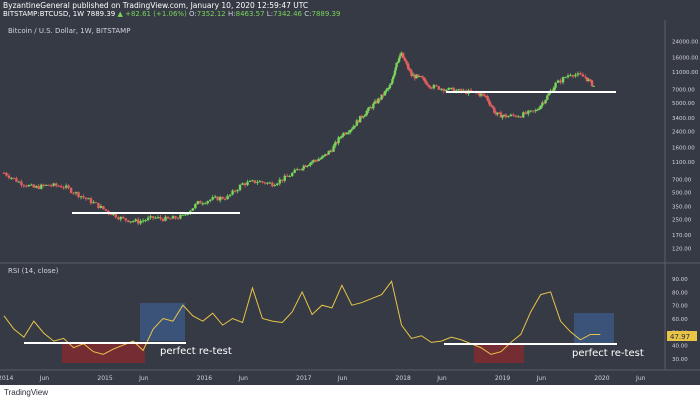  Describe the element at coordinates (204, 378) in the screenshot. I see `time-tick-label: 2016` at that location.